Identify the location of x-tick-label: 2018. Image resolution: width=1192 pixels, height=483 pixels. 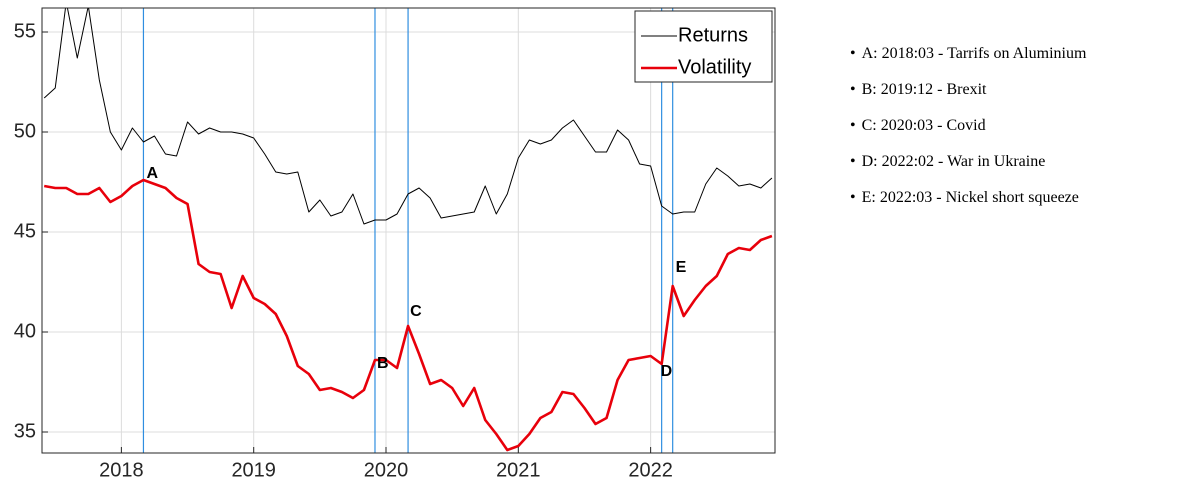
(121, 470).